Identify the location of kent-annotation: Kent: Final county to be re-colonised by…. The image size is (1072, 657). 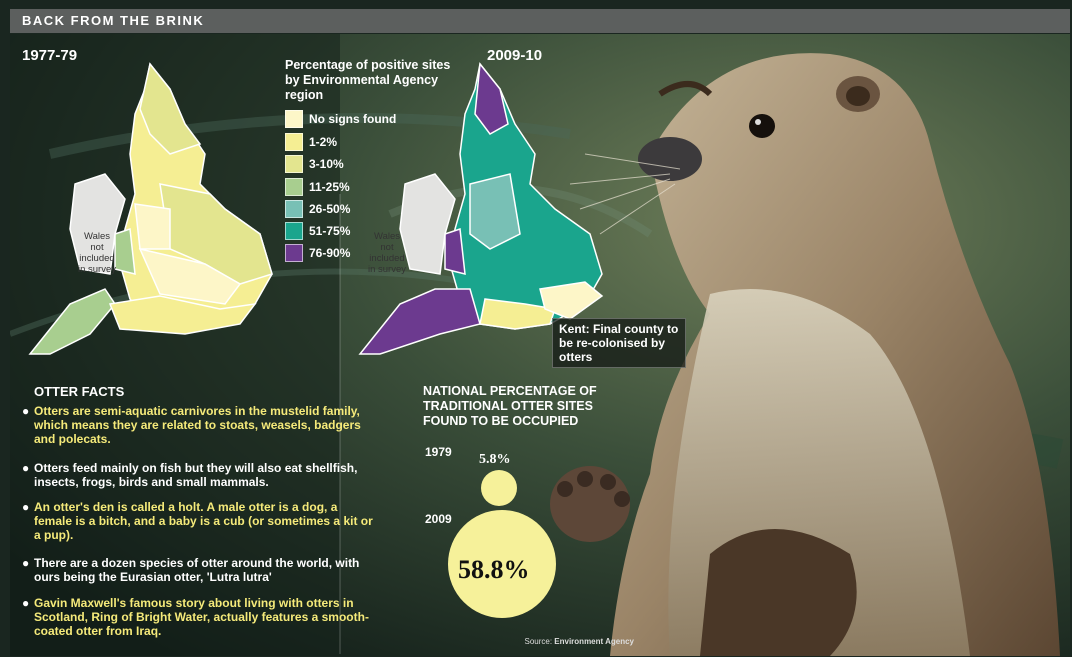
(619, 343).